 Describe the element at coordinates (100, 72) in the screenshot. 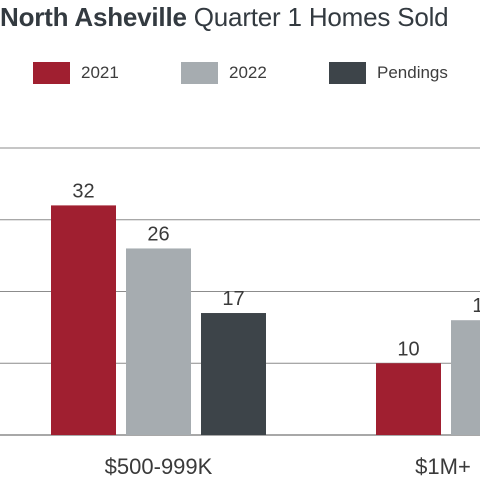

I see `legend-label: 2021` at that location.